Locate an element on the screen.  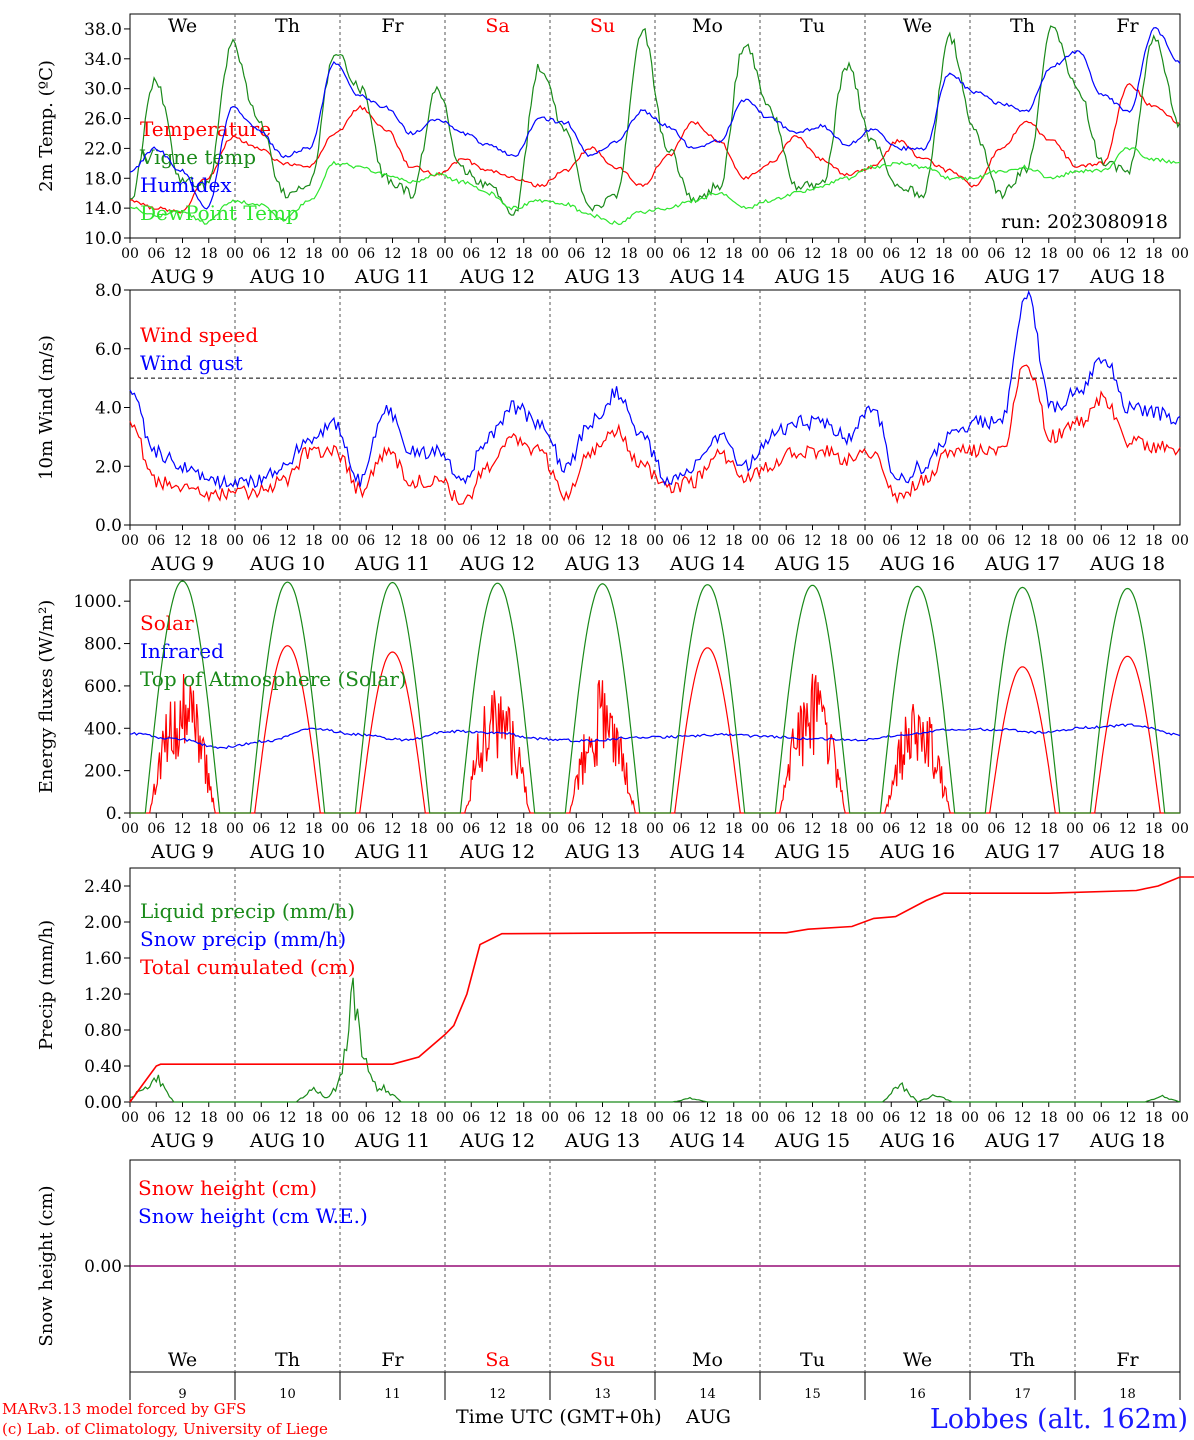
x-date-label: AUG 11 is located at coordinates (392, 852).